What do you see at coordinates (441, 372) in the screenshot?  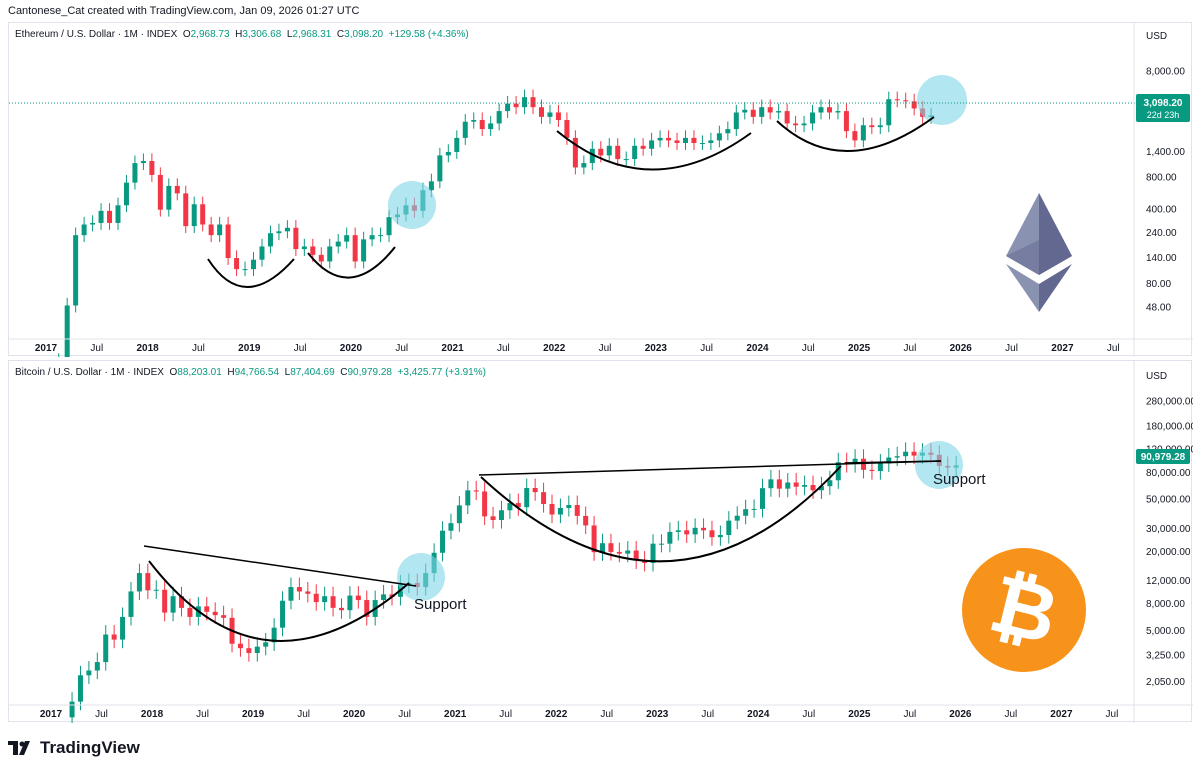 I see `bitcoin-change: +3,425.77 (+3.91%)` at bounding box center [441, 372].